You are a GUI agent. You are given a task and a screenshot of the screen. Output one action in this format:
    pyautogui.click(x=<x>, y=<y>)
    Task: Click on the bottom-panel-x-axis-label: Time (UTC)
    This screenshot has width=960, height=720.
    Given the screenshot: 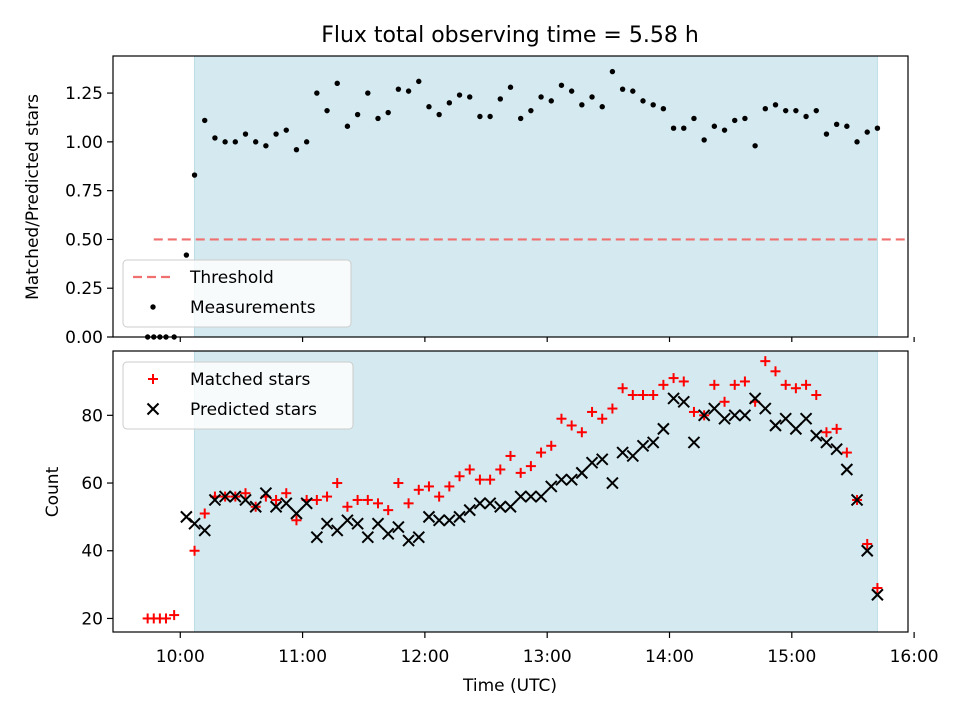 What is the action you would take?
    pyautogui.click(x=509, y=686)
    